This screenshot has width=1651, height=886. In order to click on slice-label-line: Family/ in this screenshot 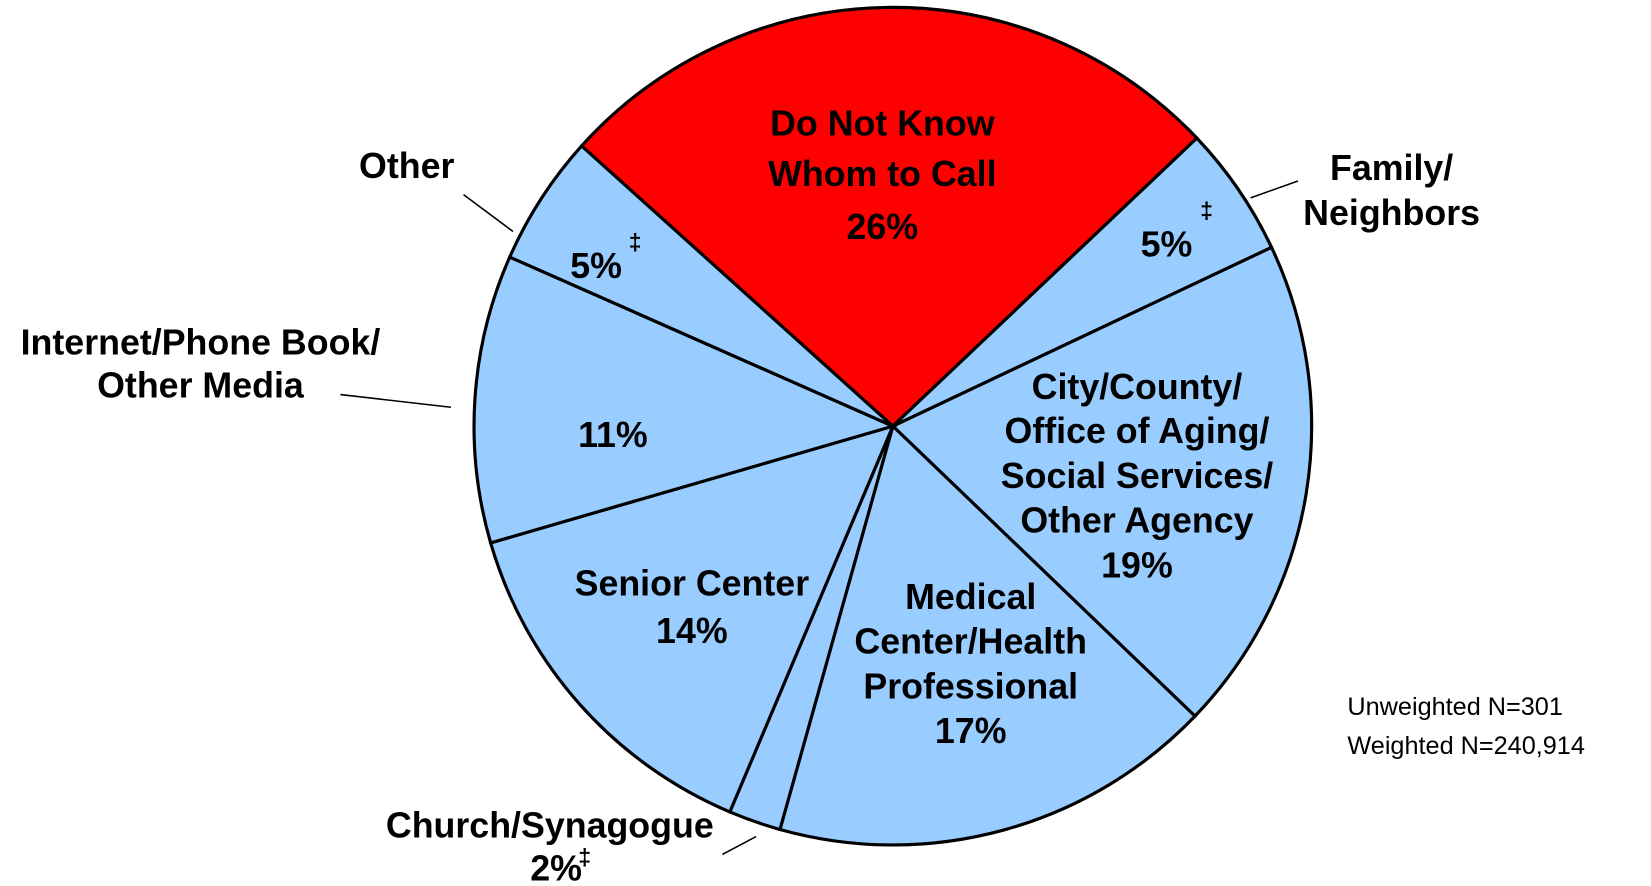, I will do `click(1391, 168)`.